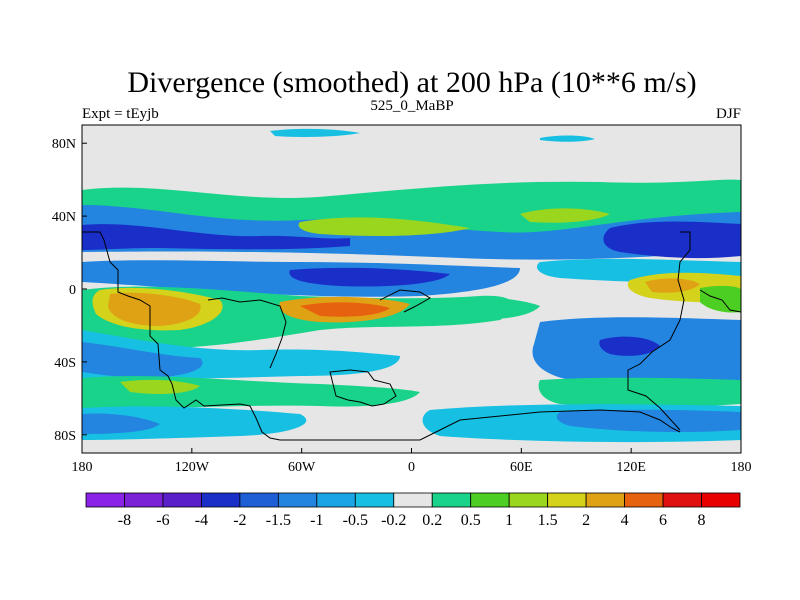  Describe the element at coordinates (316, 520) in the screenshot. I see `colorbar-label: -1` at that location.